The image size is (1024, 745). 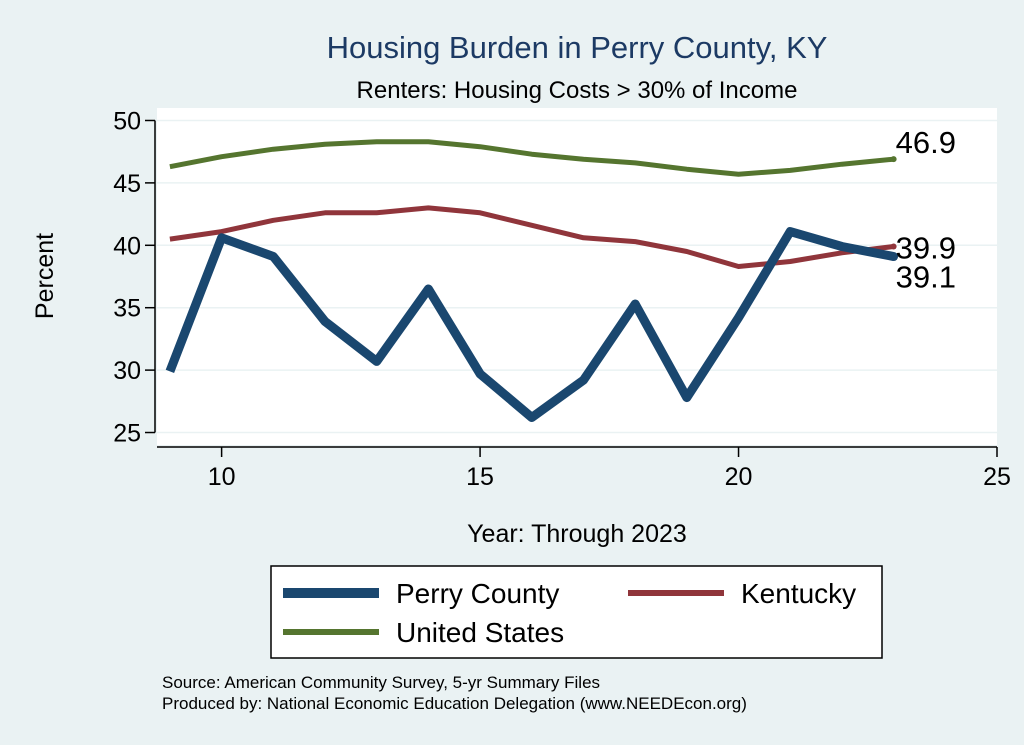 What do you see at coordinates (127, 246) in the screenshot?
I see `y-tick-label: 40` at bounding box center [127, 246].